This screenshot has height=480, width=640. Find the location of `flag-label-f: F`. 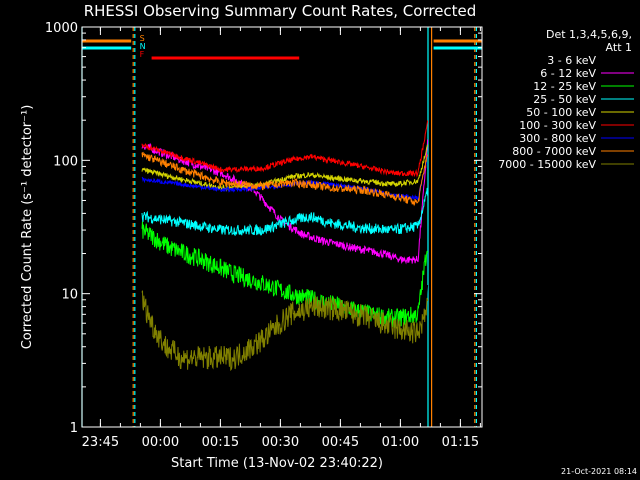

flag-label-f: F is located at coordinates (142, 54).